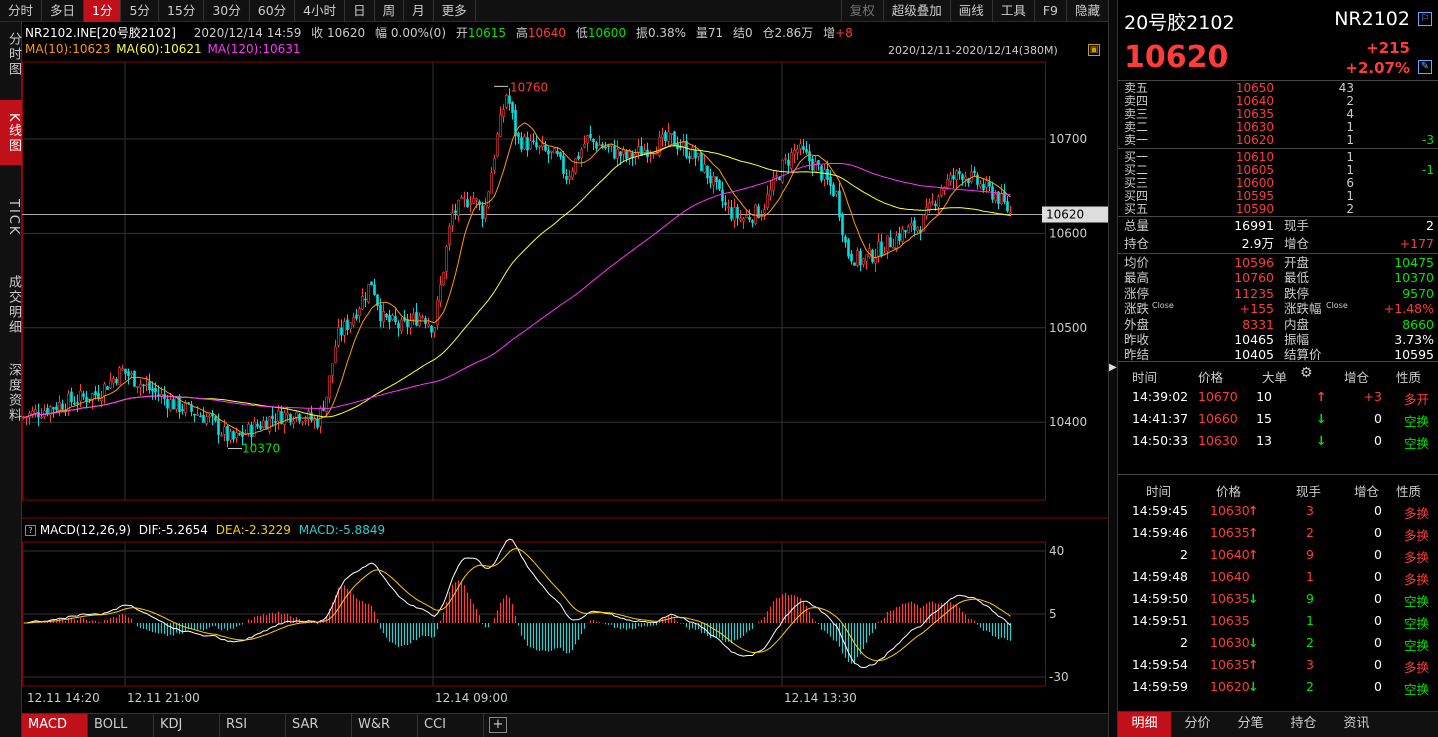  Describe the element at coordinates (1086, 11) in the screenshot. I see `tool-button-5: 隐藏` at that location.